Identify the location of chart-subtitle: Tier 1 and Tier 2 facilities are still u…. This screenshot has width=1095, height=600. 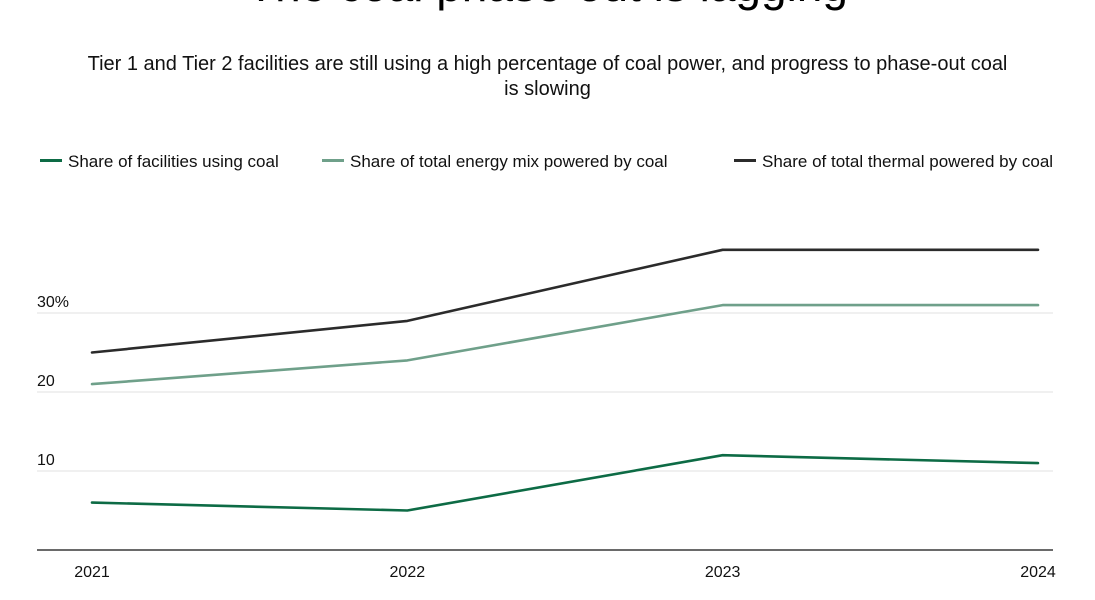
(547, 76).